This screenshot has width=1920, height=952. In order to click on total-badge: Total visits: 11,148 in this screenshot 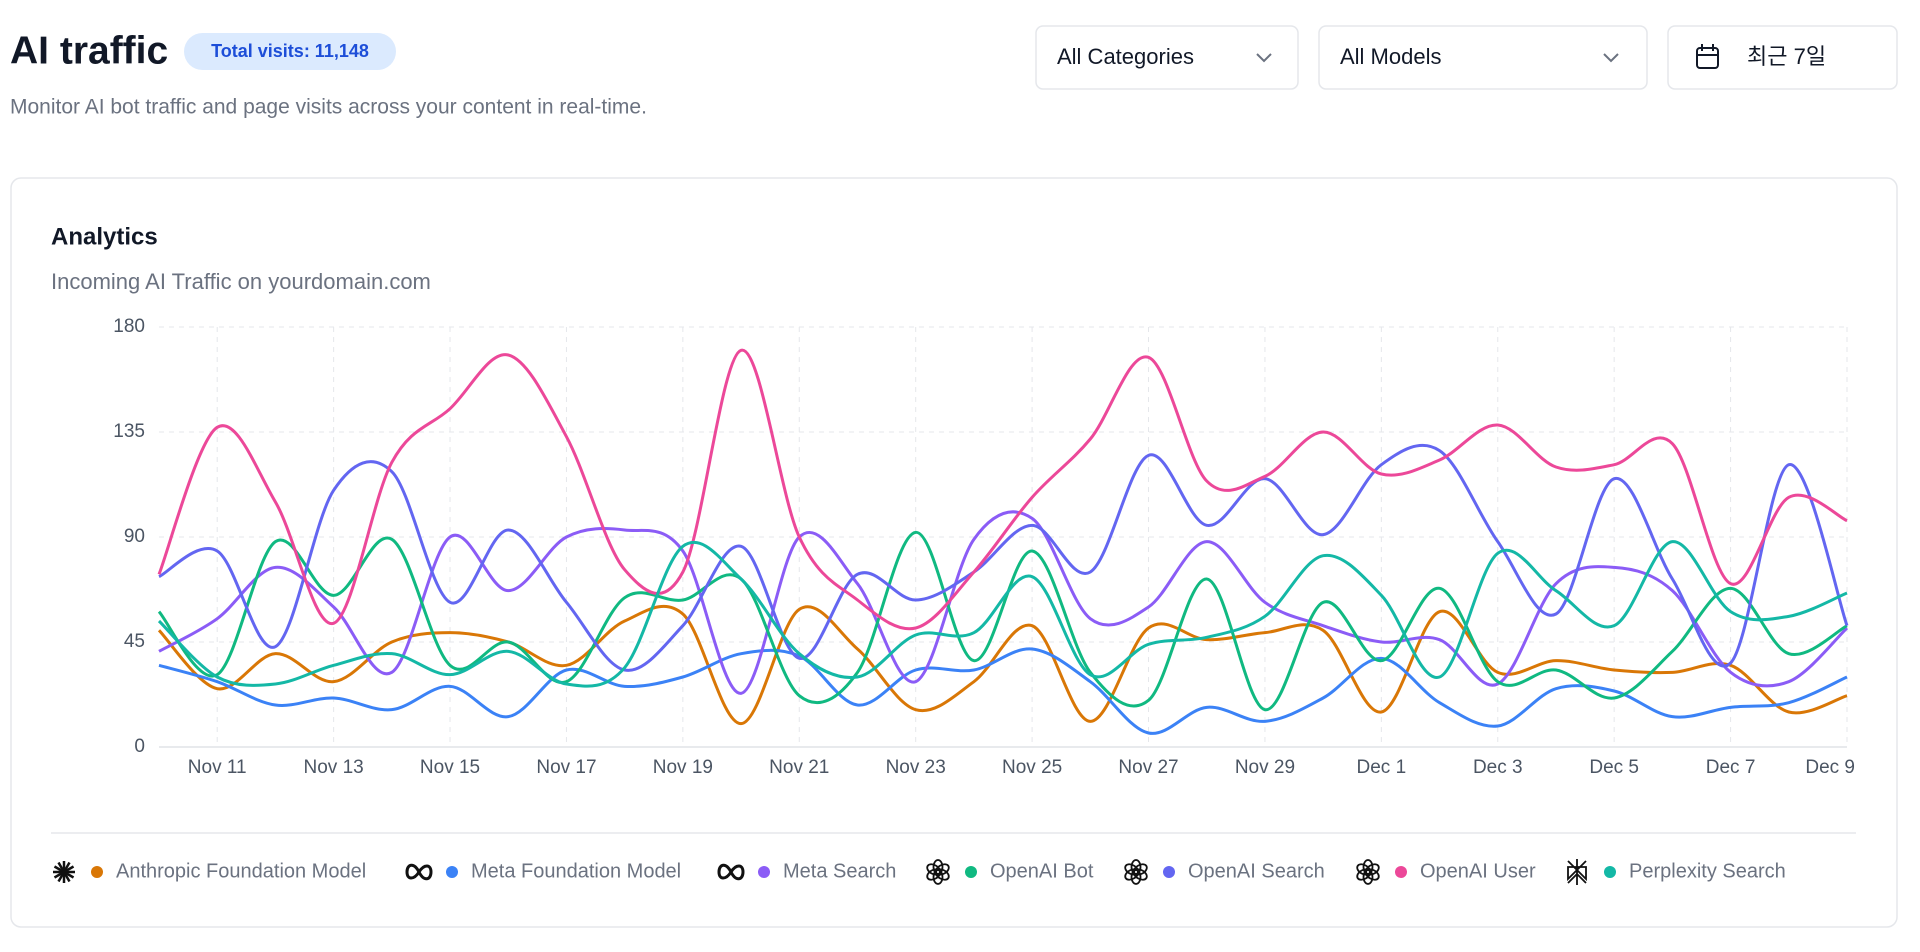, I will do `click(290, 51)`.